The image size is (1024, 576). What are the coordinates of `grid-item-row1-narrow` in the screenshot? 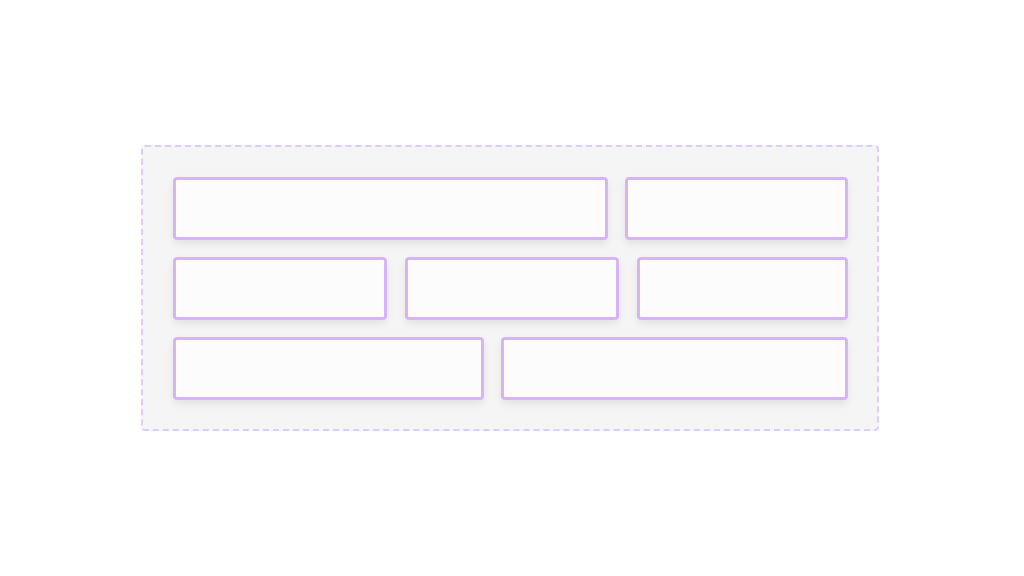 It's located at (736, 208).